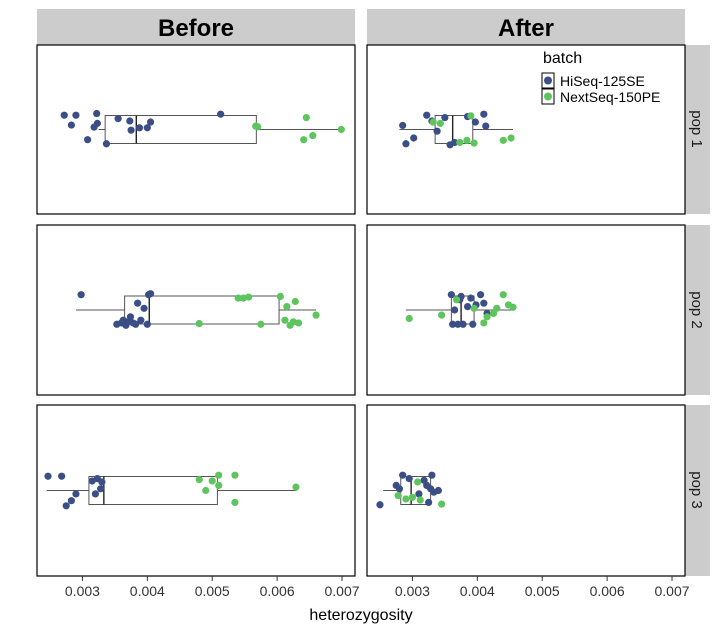 The width and height of the screenshot is (720, 633). Describe the element at coordinates (548, 96) in the screenshot. I see `legend-dot-nextseq` at that location.